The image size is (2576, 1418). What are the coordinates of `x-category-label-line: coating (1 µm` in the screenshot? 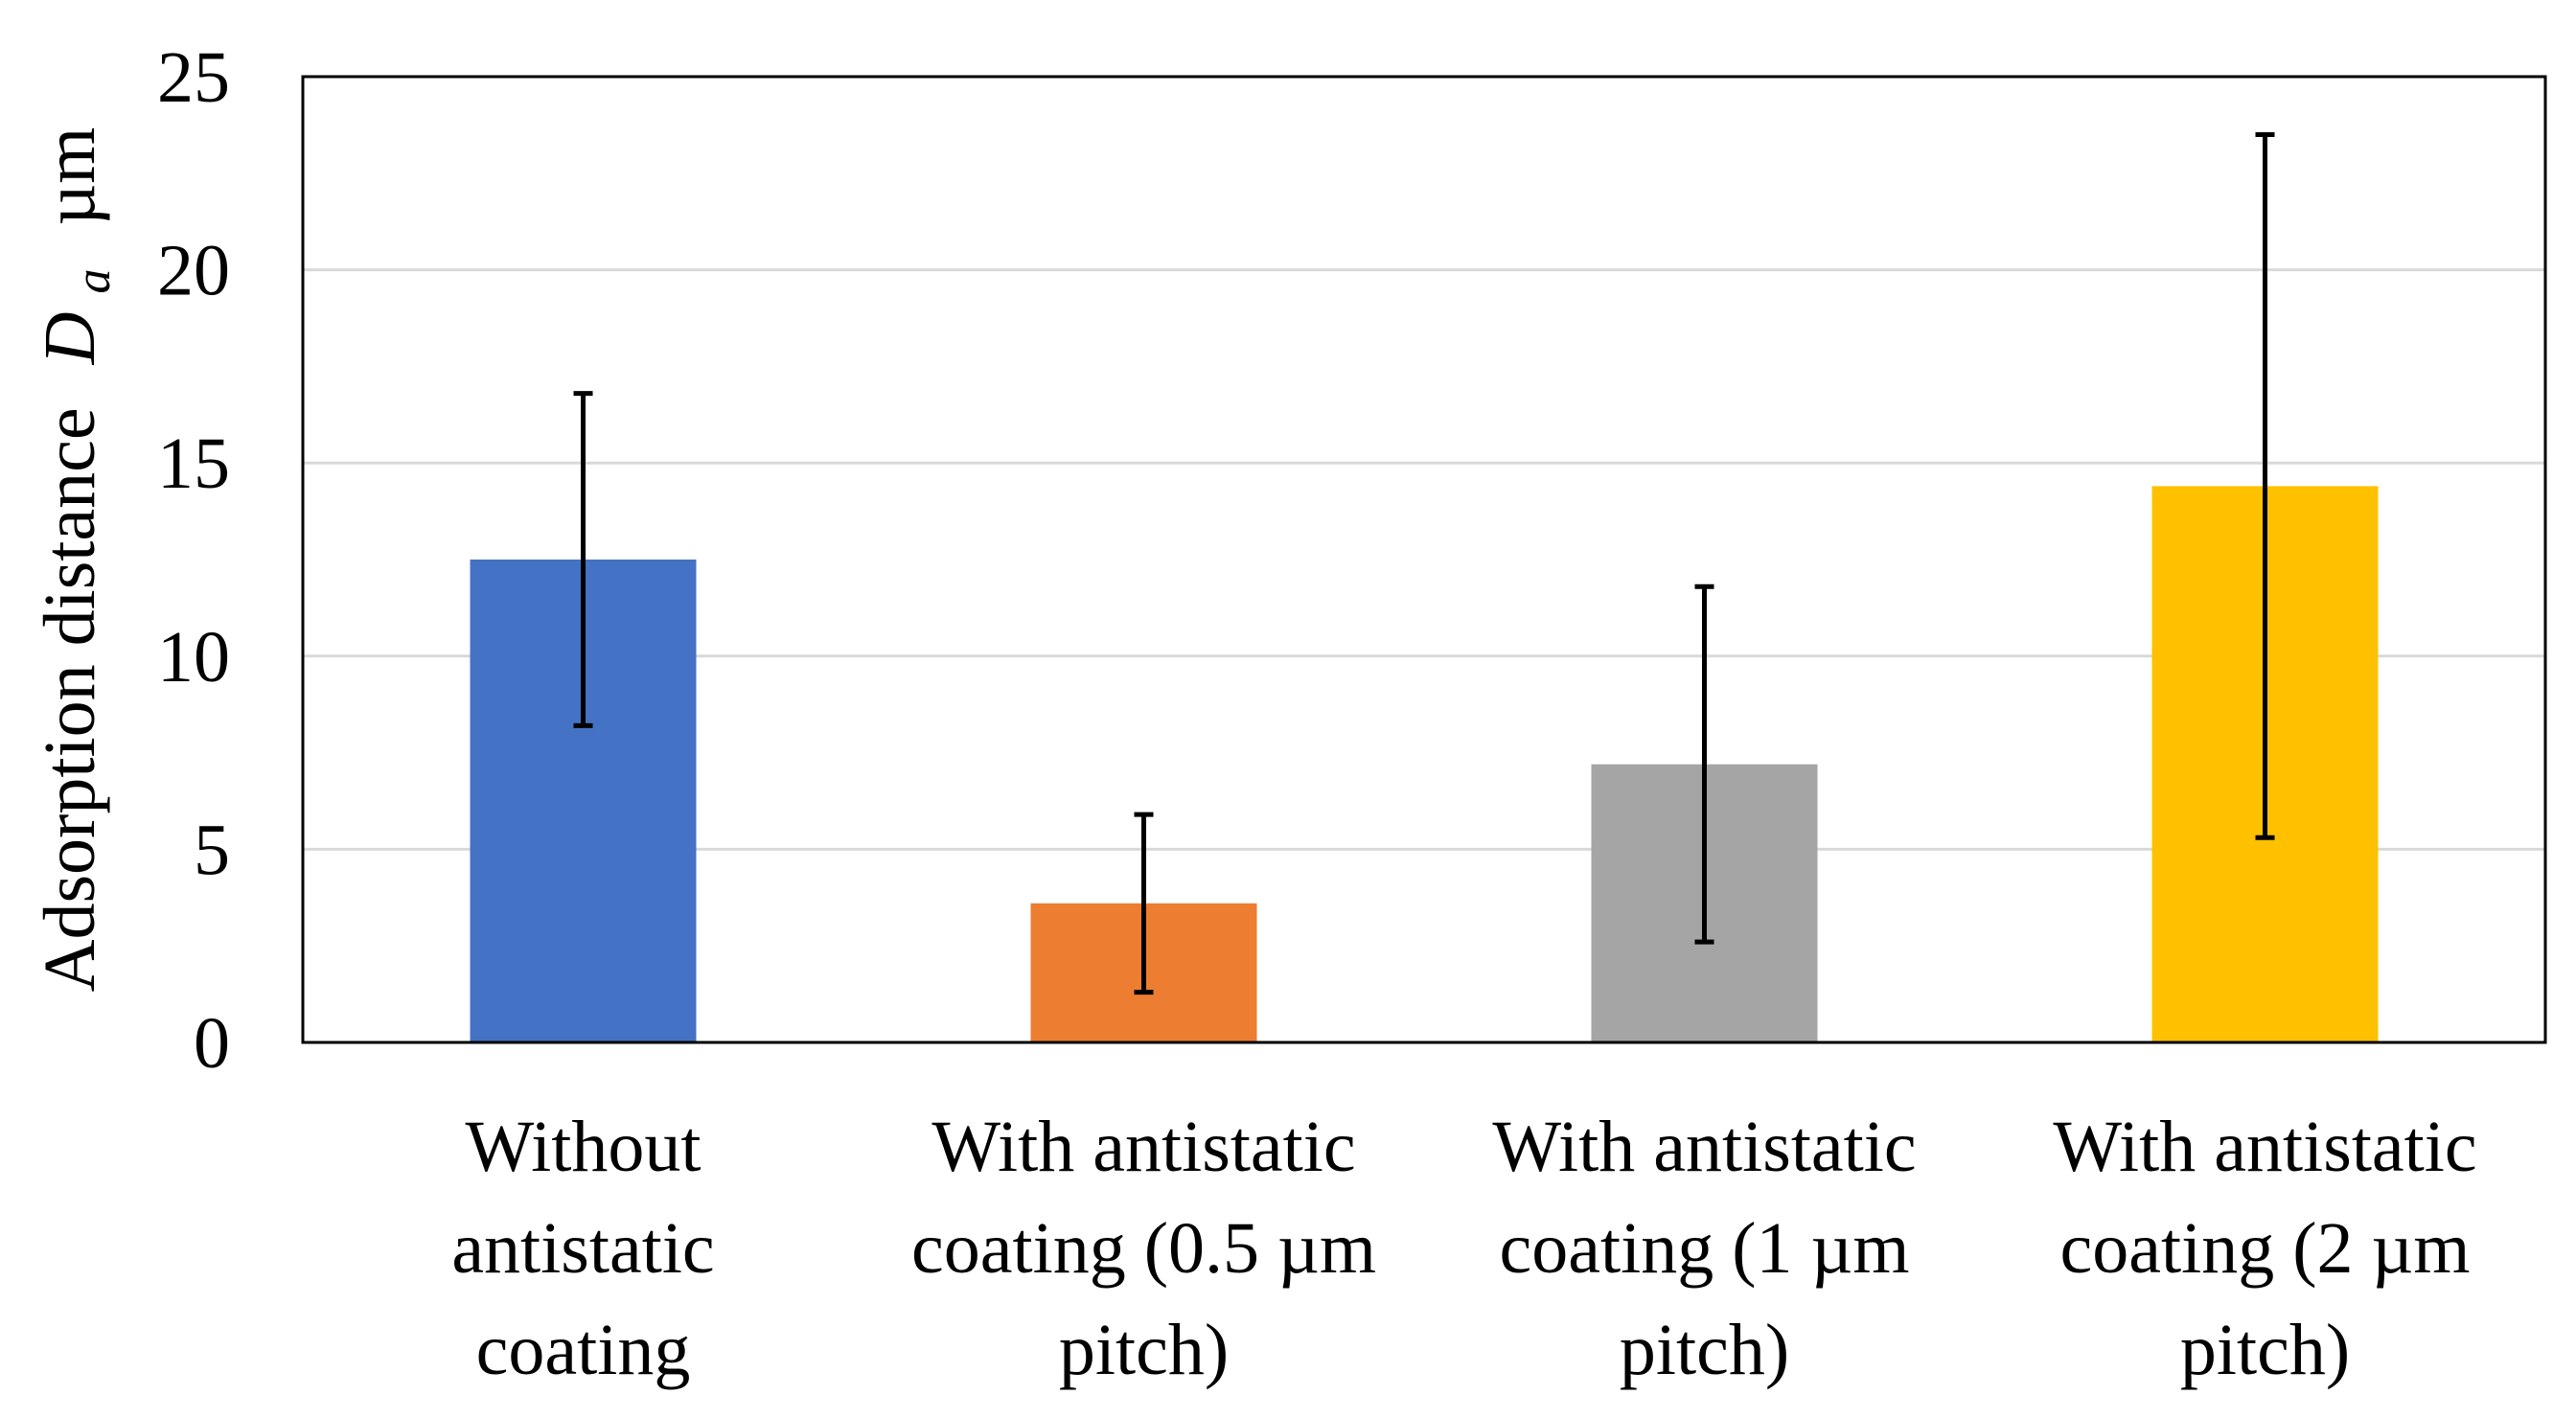 It's located at (1705, 1248).